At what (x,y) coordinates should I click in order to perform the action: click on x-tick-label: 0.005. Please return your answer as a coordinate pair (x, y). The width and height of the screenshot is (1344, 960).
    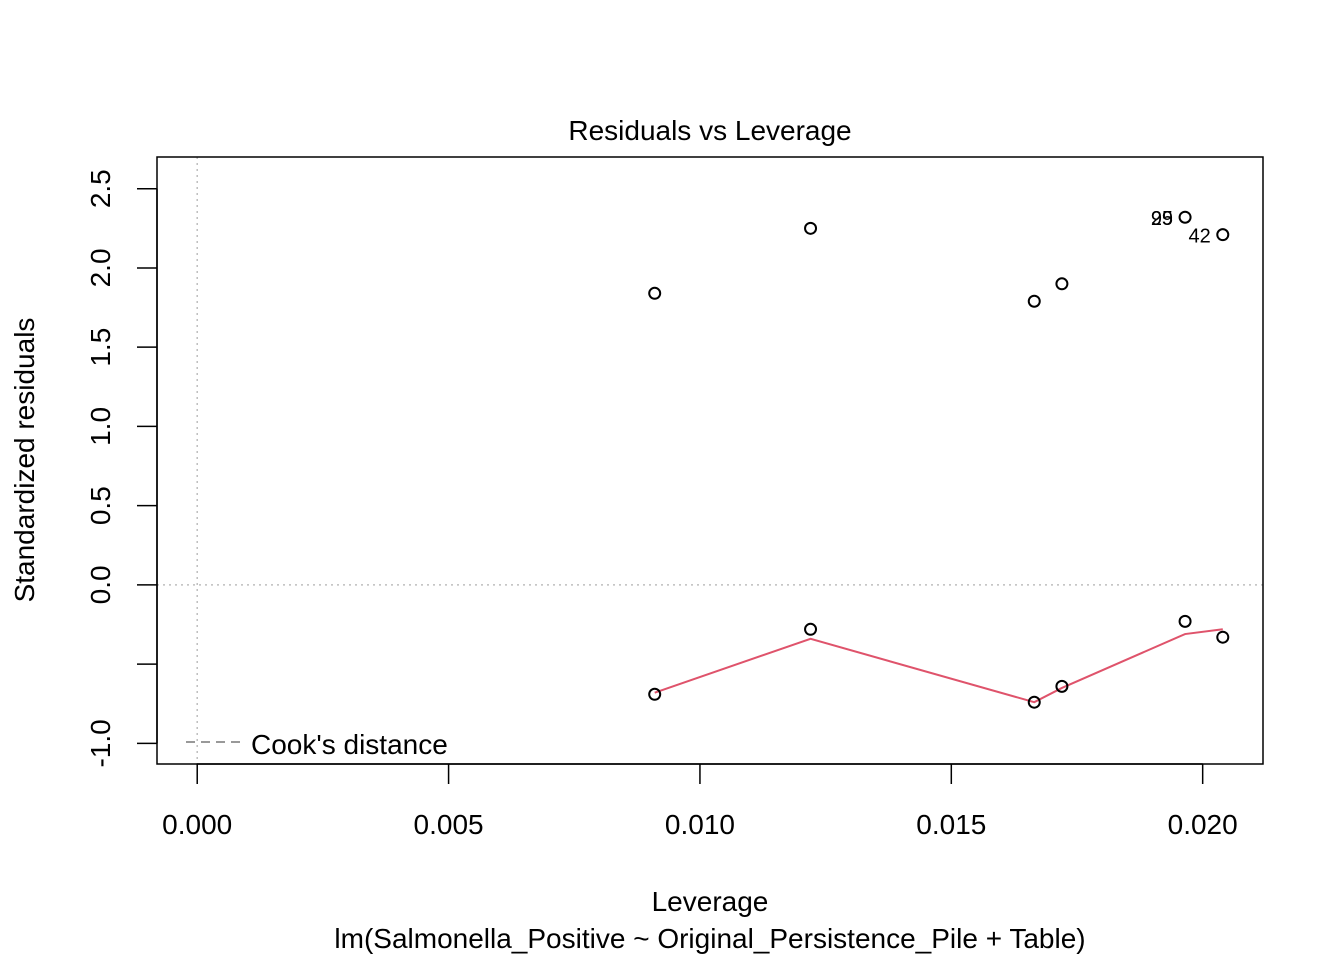
    Looking at the image, I should click on (449, 824).